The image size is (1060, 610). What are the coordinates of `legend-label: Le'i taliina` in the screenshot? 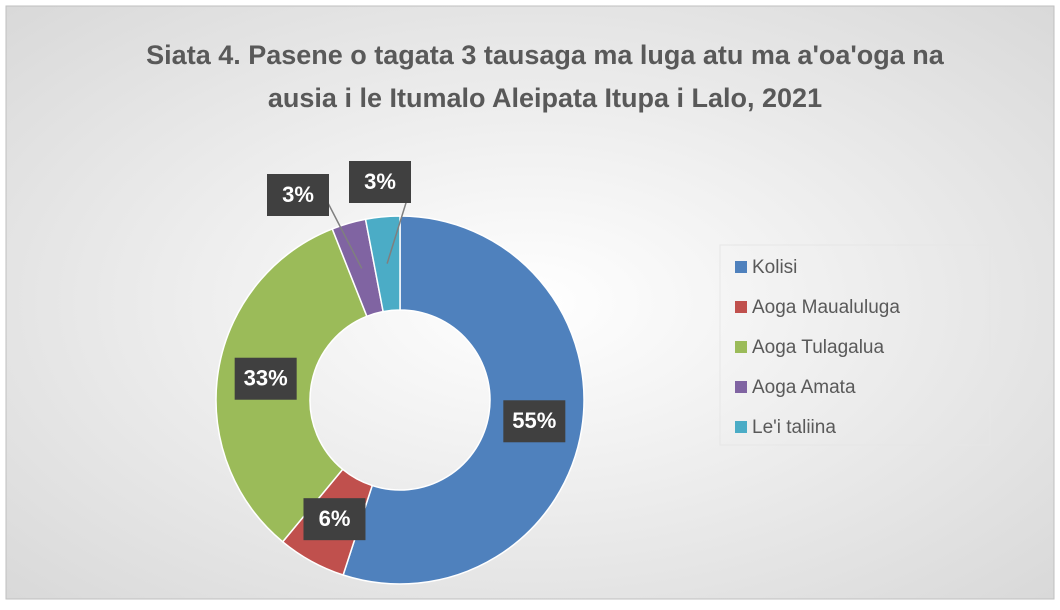 It's located at (794, 427).